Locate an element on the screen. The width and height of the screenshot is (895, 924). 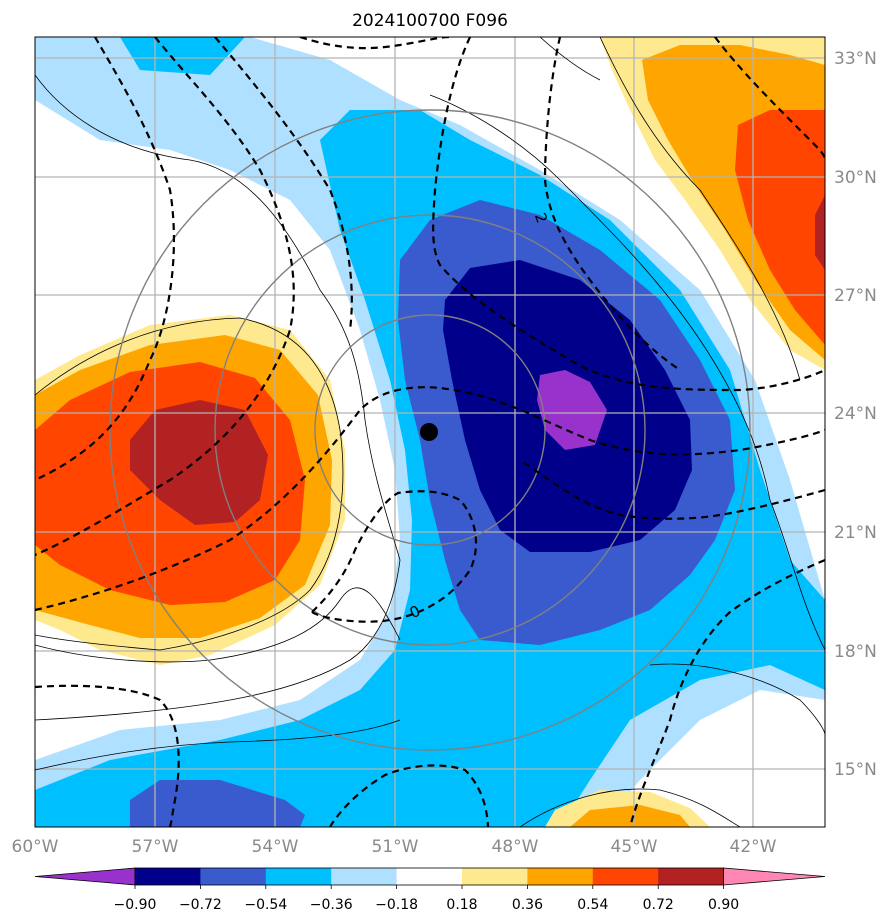
lon-tick: 57°W is located at coordinates (155, 847).